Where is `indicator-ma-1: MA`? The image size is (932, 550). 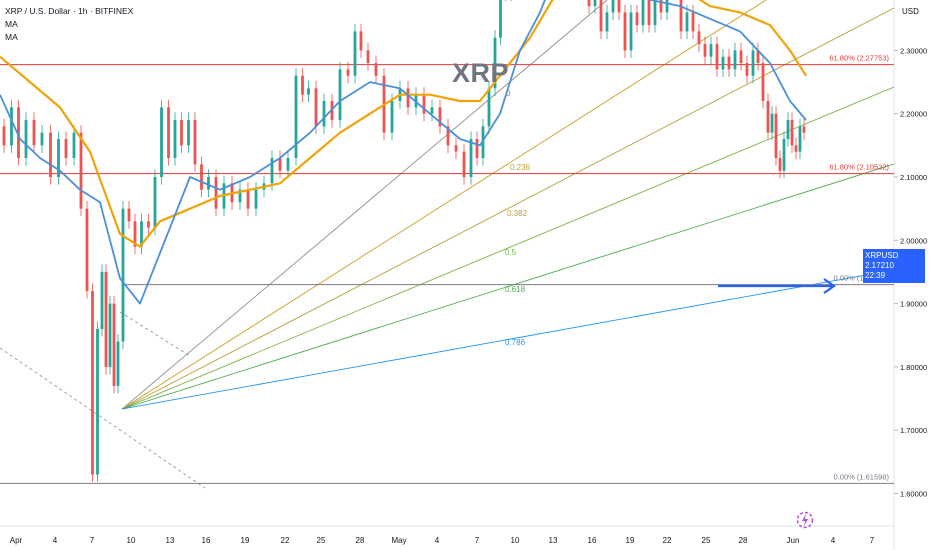 indicator-ma-1: MA is located at coordinates (11, 24).